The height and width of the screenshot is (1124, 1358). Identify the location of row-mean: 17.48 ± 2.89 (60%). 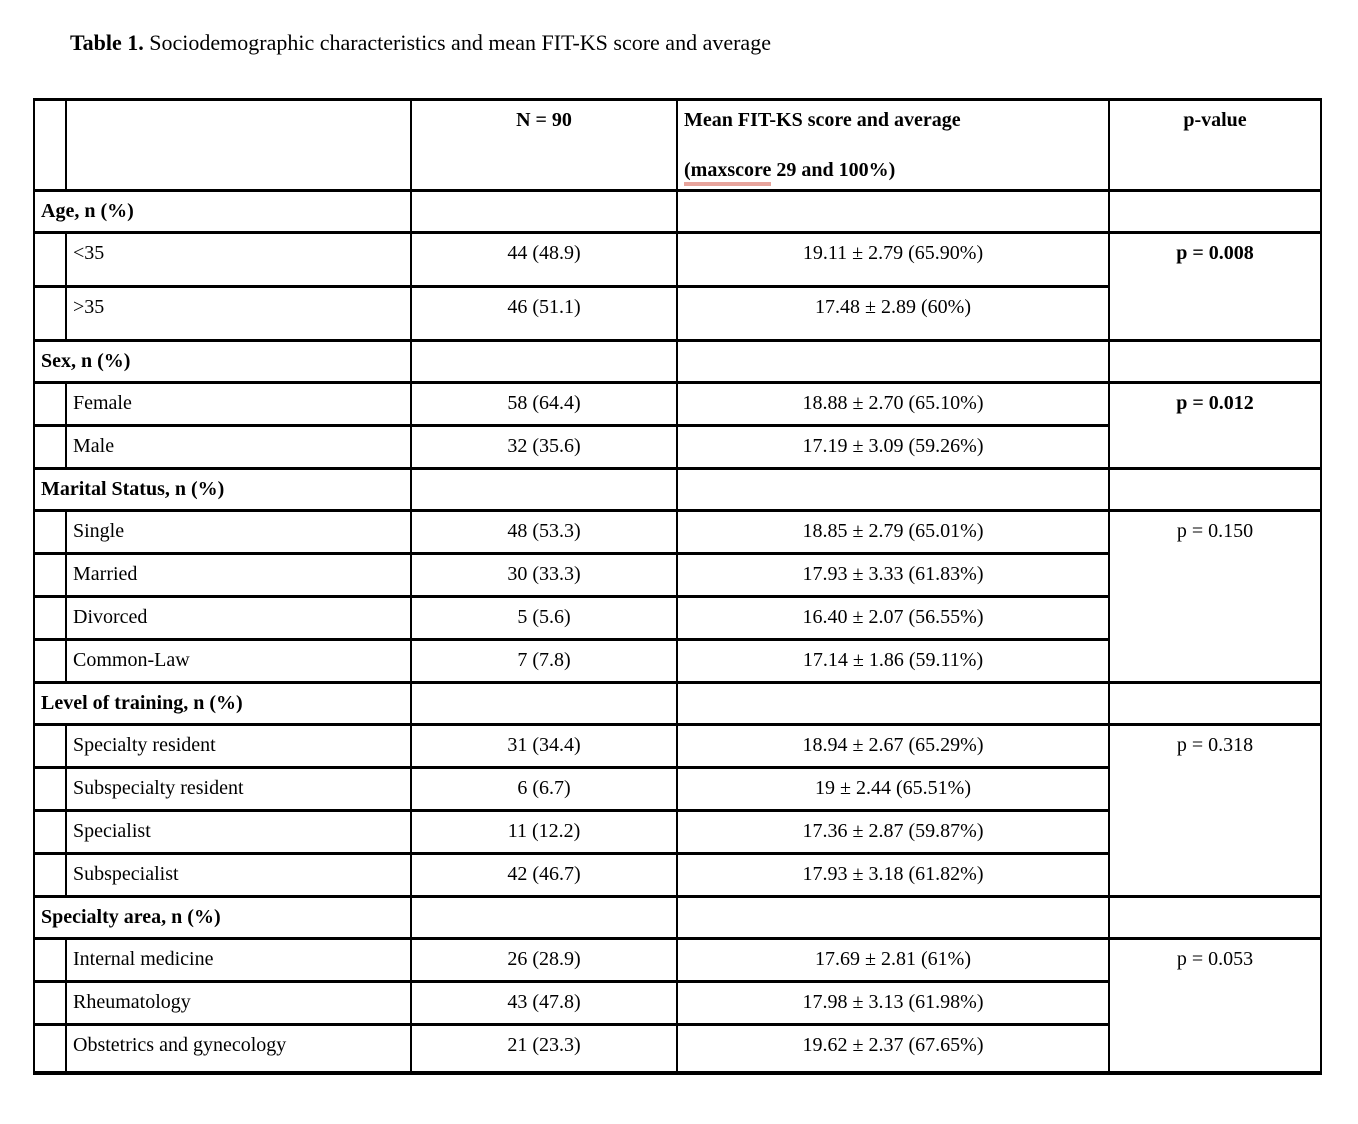
(893, 314).